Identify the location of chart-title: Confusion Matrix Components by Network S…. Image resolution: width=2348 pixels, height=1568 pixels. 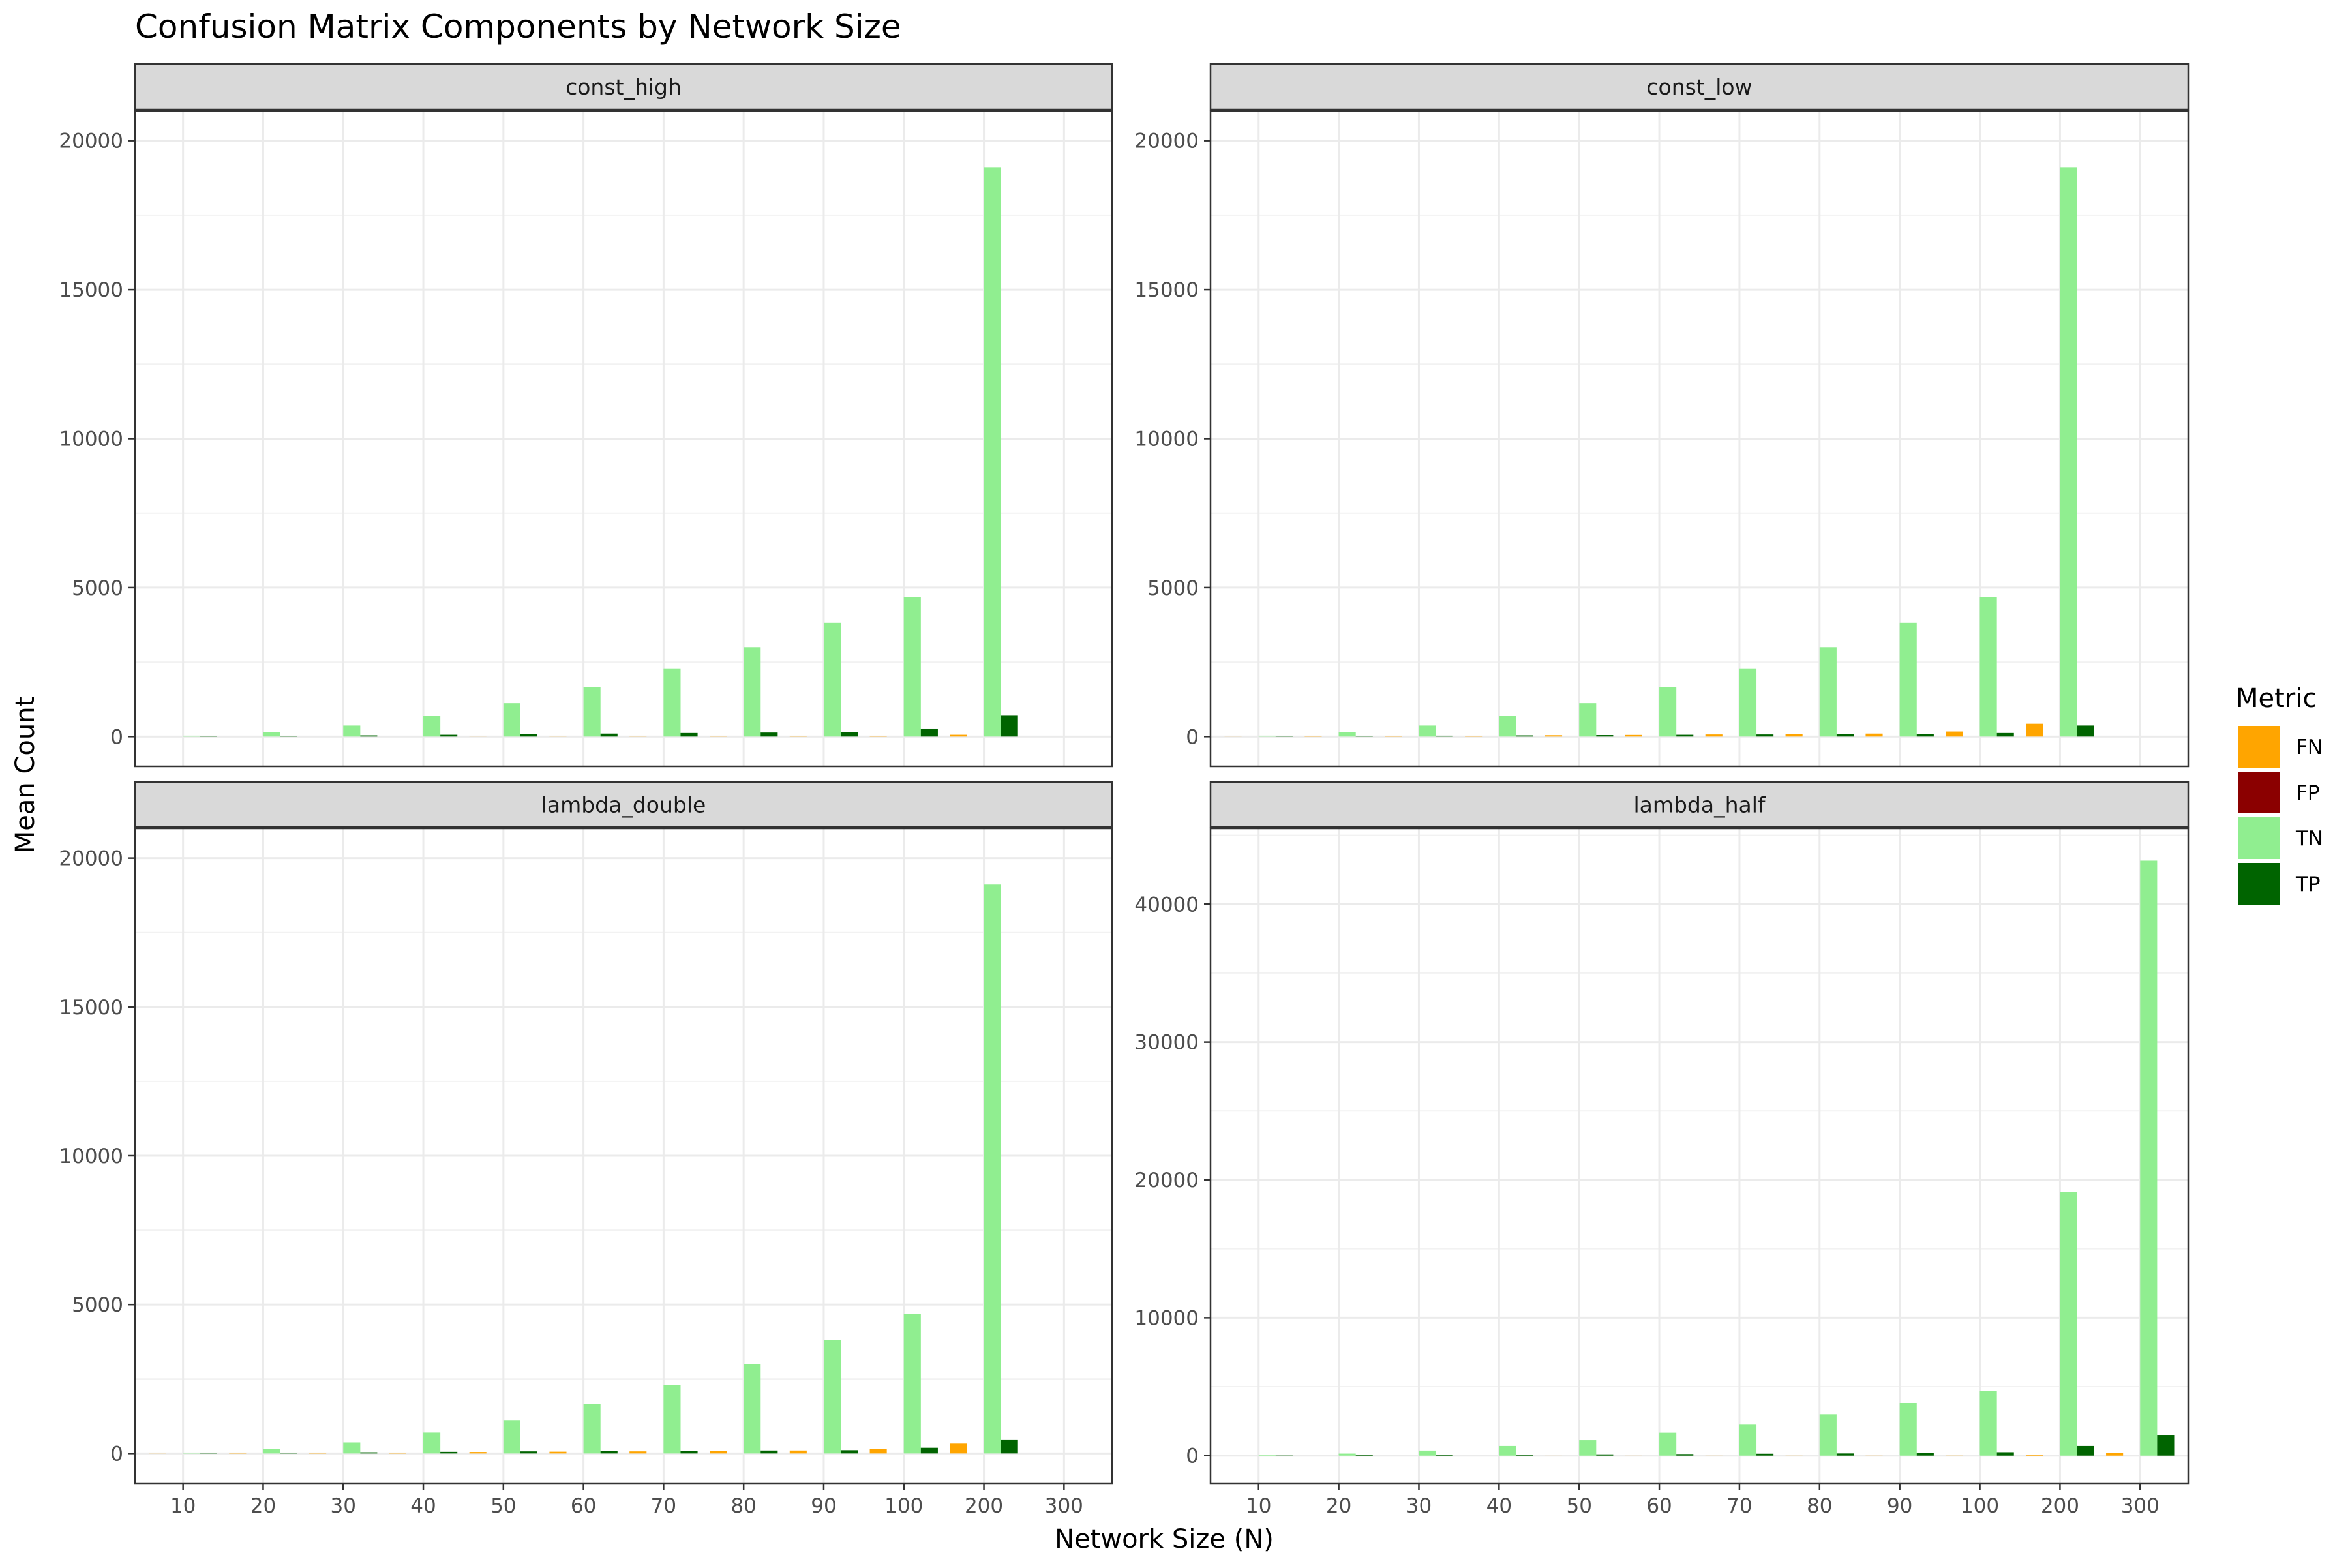
(518, 27).